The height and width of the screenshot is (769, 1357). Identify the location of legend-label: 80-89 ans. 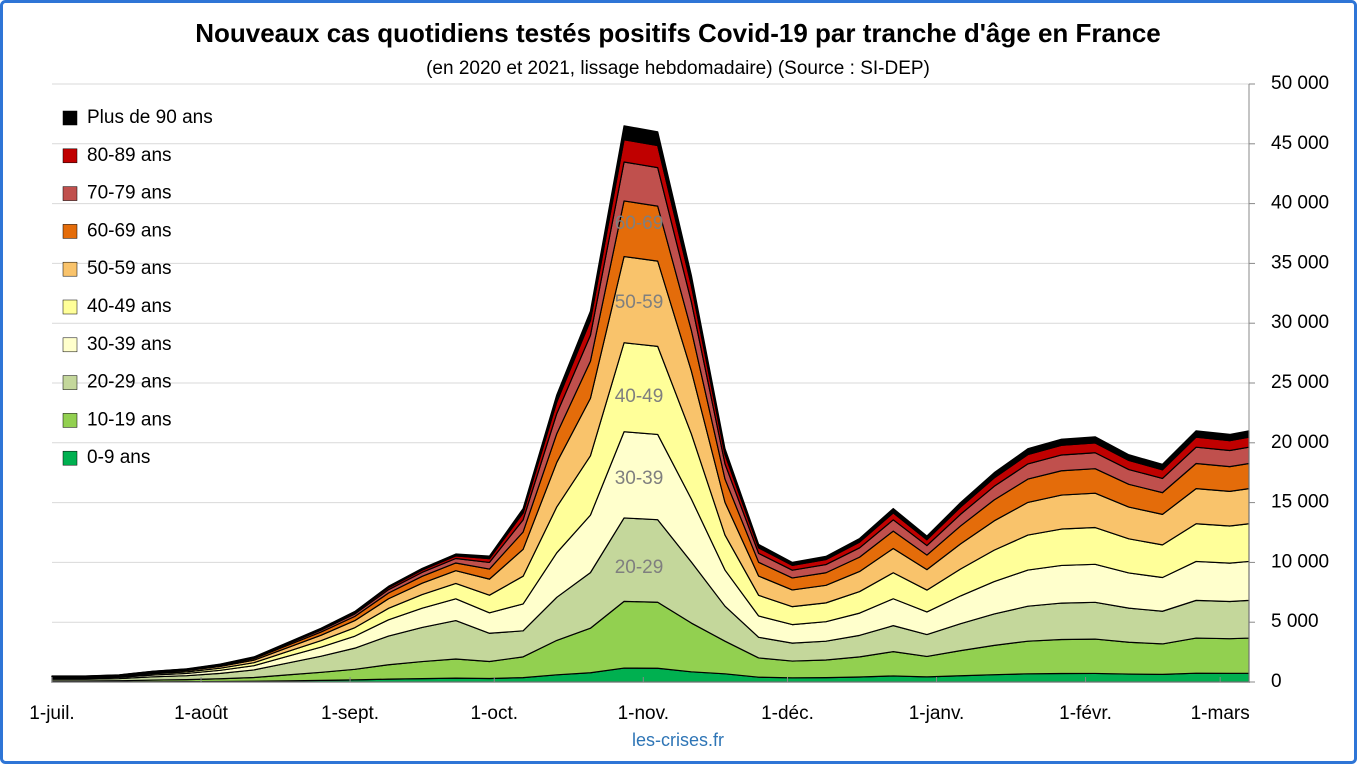
(129, 155).